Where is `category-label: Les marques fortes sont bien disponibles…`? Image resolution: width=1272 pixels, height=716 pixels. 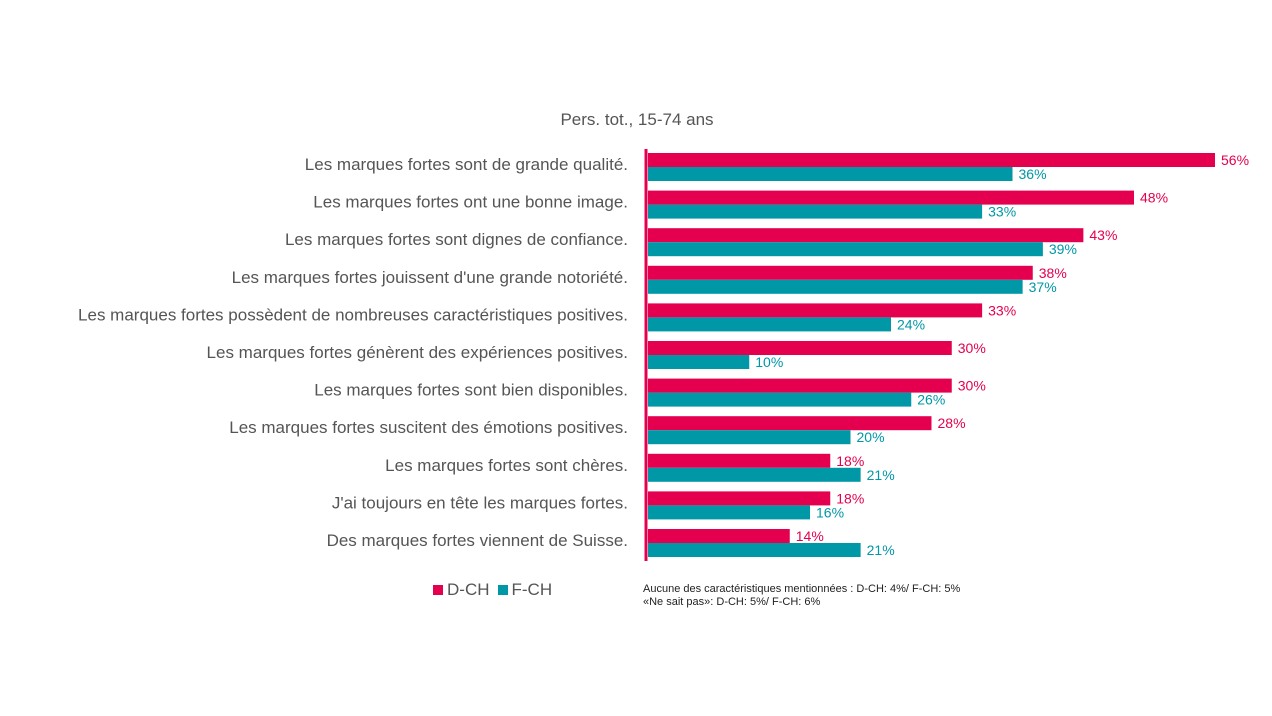
category-label: Les marques fortes sont bien disponibles… is located at coordinates (471, 390).